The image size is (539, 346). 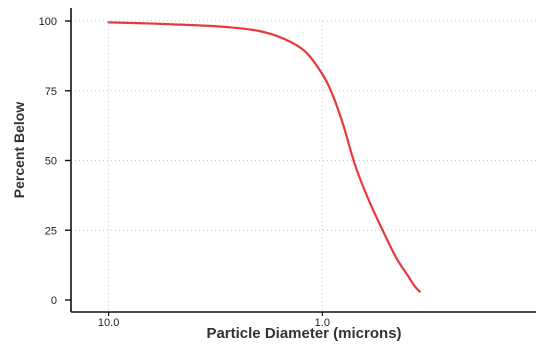 I want to click on x-tick-label: 1.0, so click(x=322, y=323).